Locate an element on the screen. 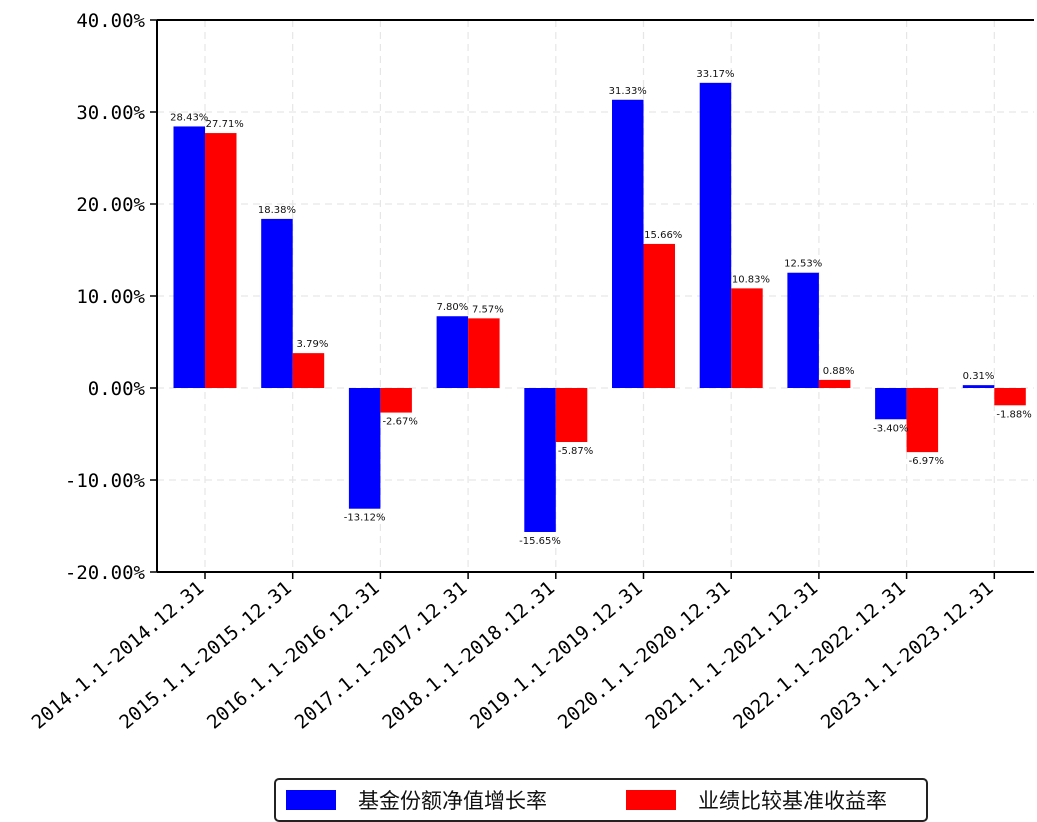 The width and height of the screenshot is (1037, 822). data-label: 0.88% is located at coordinates (839, 371).